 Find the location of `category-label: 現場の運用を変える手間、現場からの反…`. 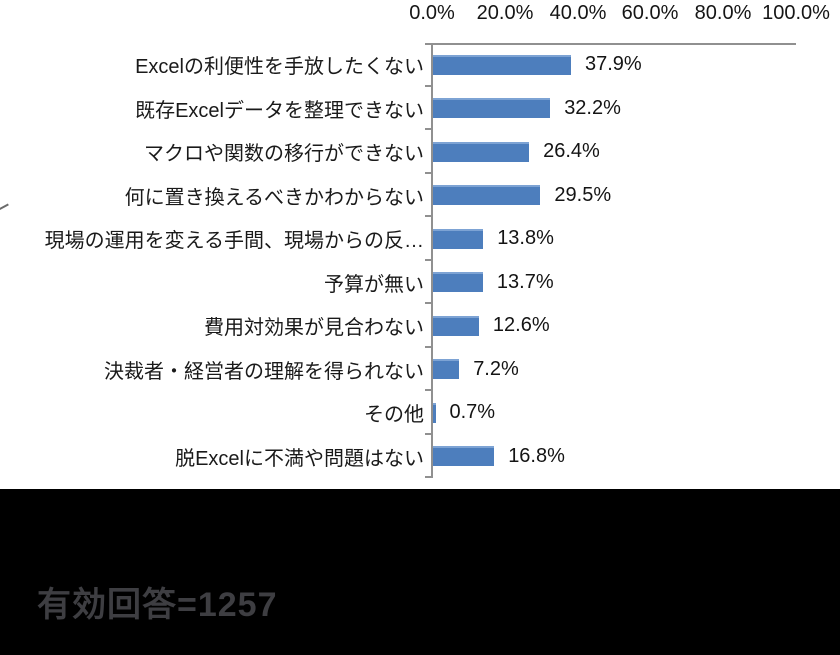

category-label: 現場の運用を変える手間、現場からの反… is located at coordinates (234, 241).